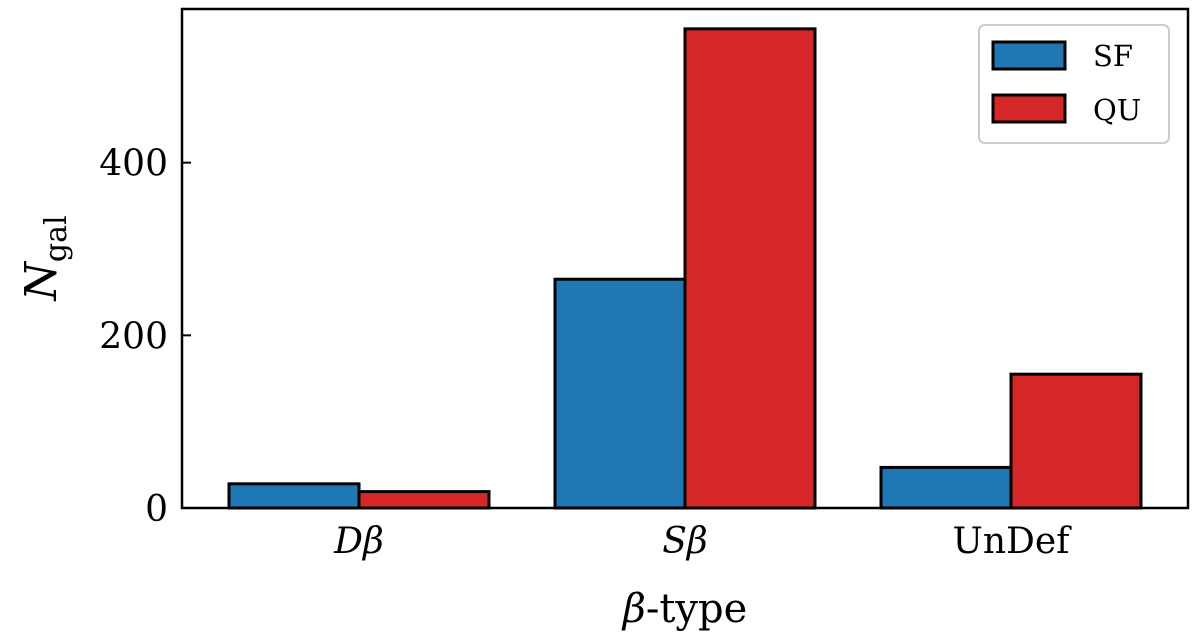 The image size is (1200, 644). Describe the element at coordinates (1113, 56) in the screenshot. I see `legend-label-sf: SF` at that location.